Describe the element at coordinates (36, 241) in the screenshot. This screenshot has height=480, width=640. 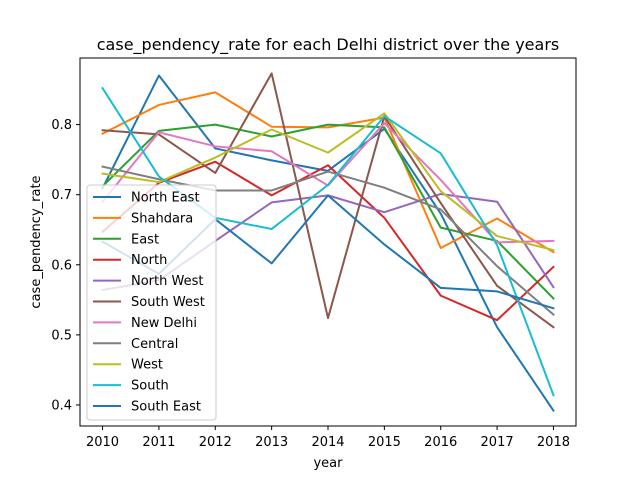
I see `y-axis-label: case_pendency_rate` at that location.